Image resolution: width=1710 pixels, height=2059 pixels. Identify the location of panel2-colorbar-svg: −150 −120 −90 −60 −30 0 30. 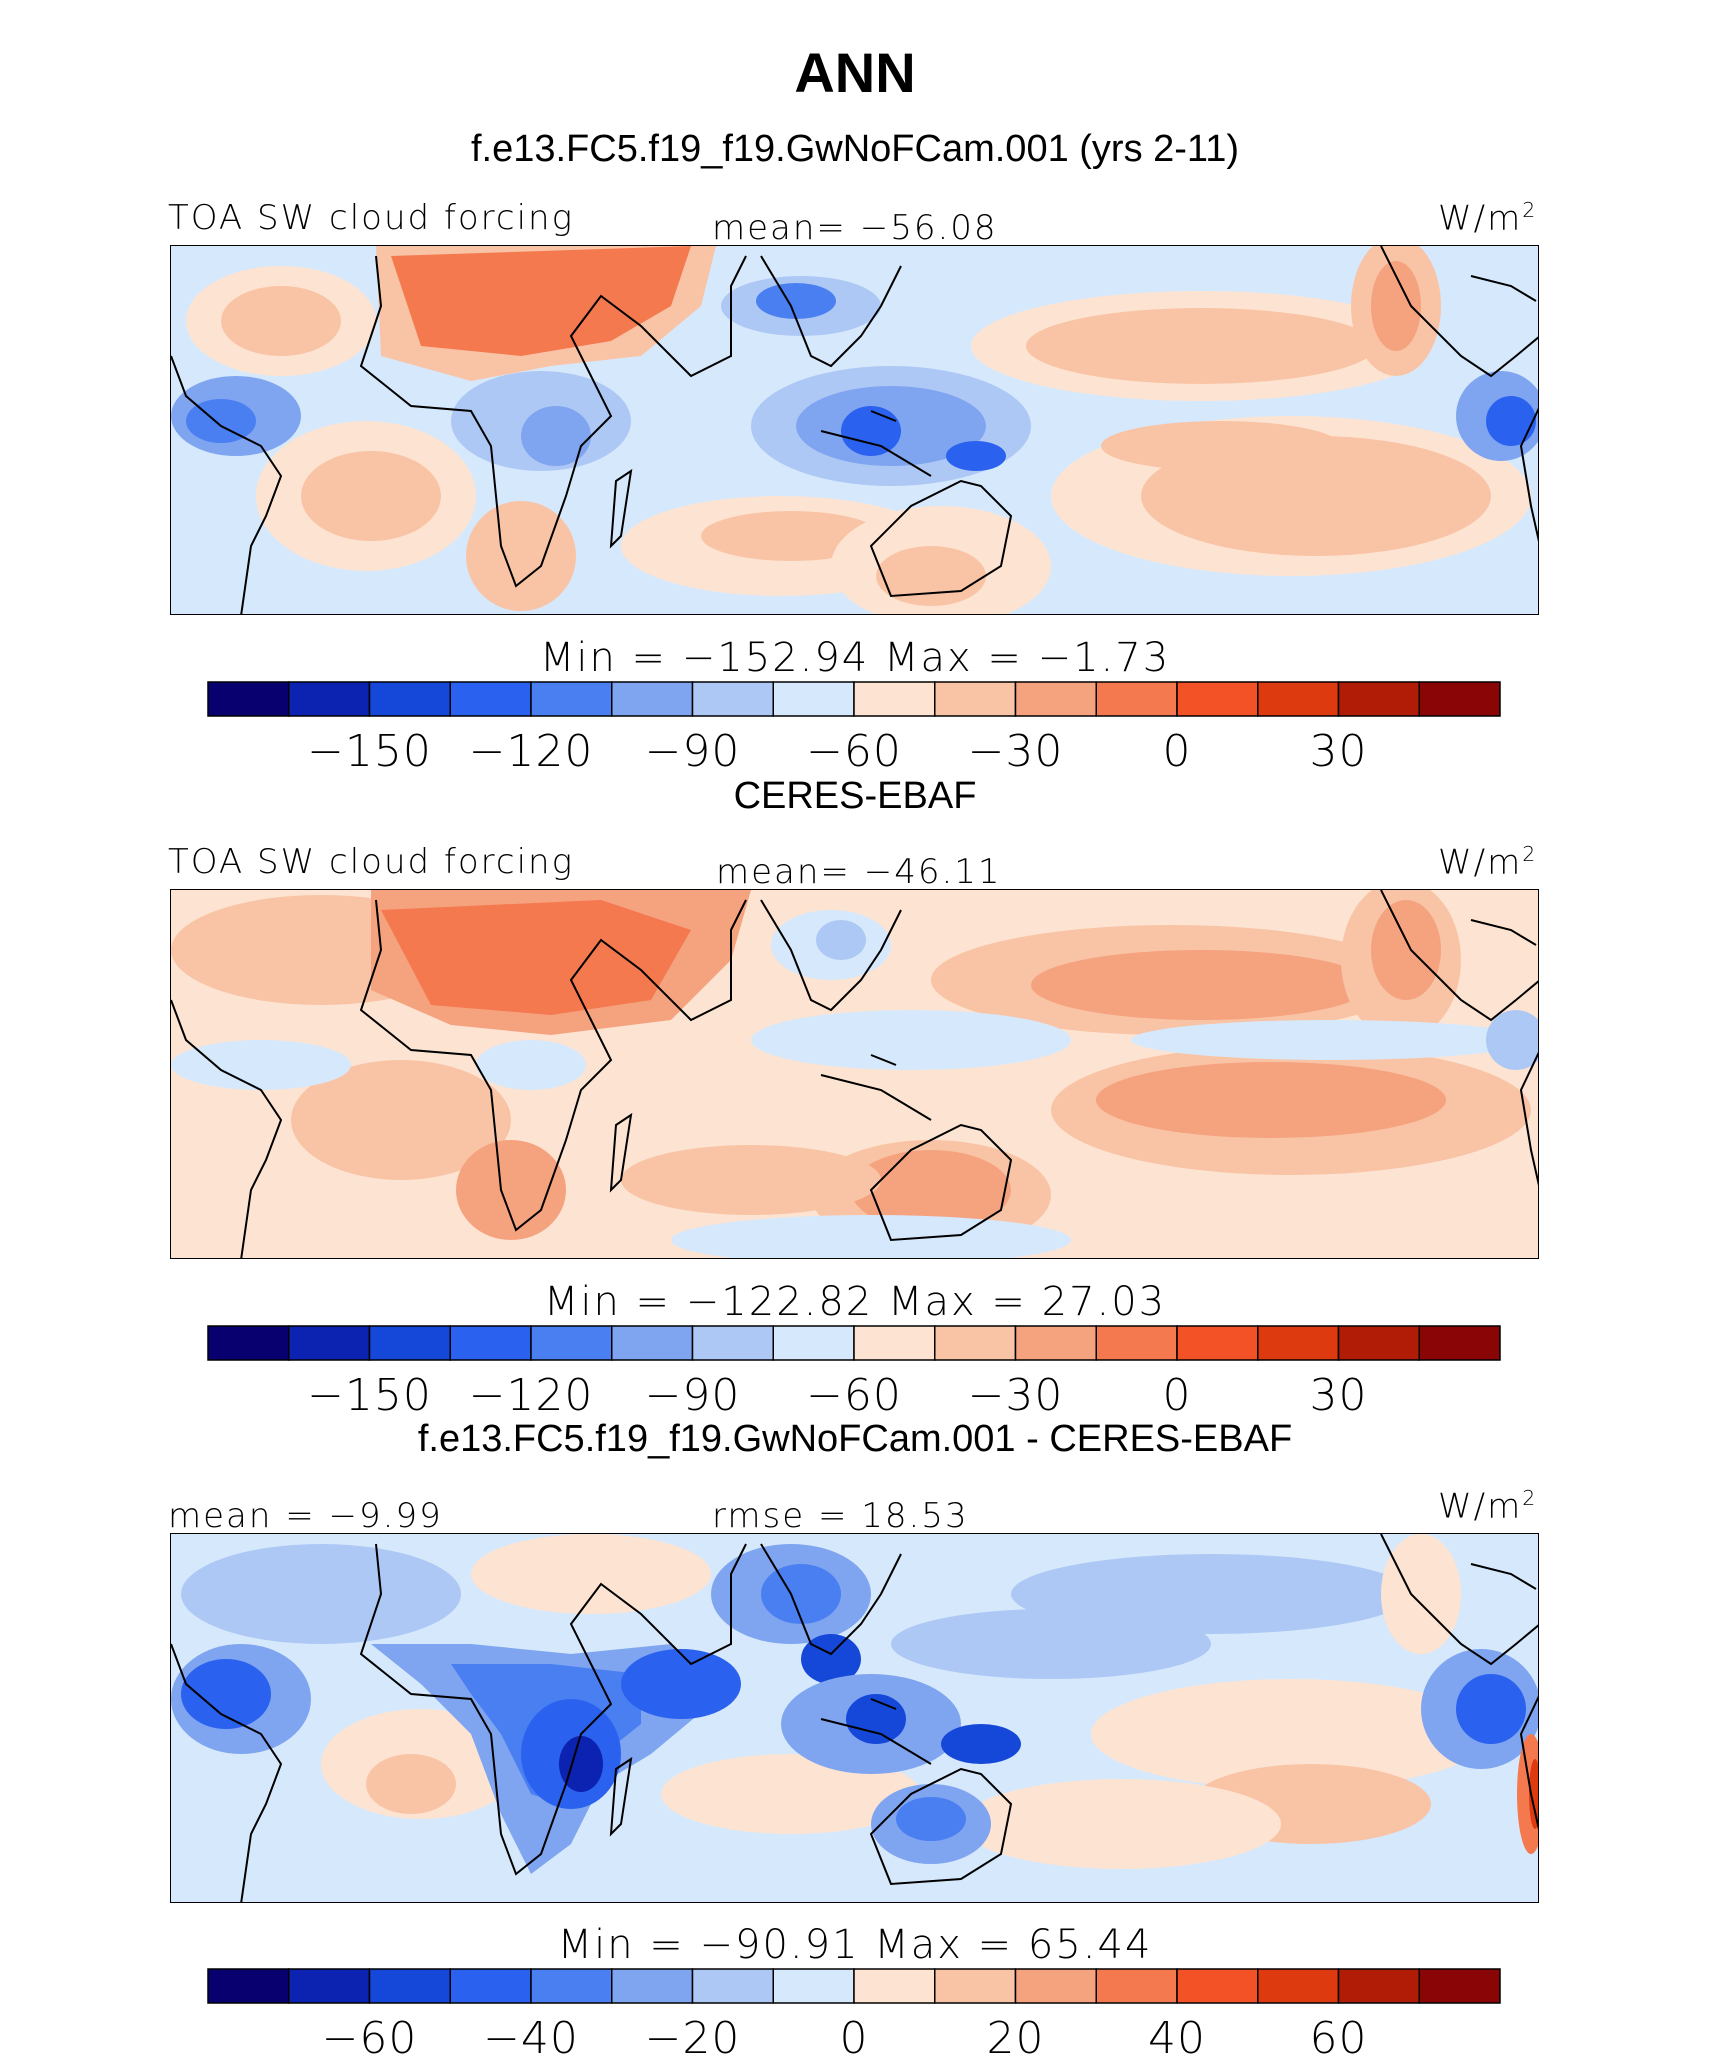
(854, 1373).